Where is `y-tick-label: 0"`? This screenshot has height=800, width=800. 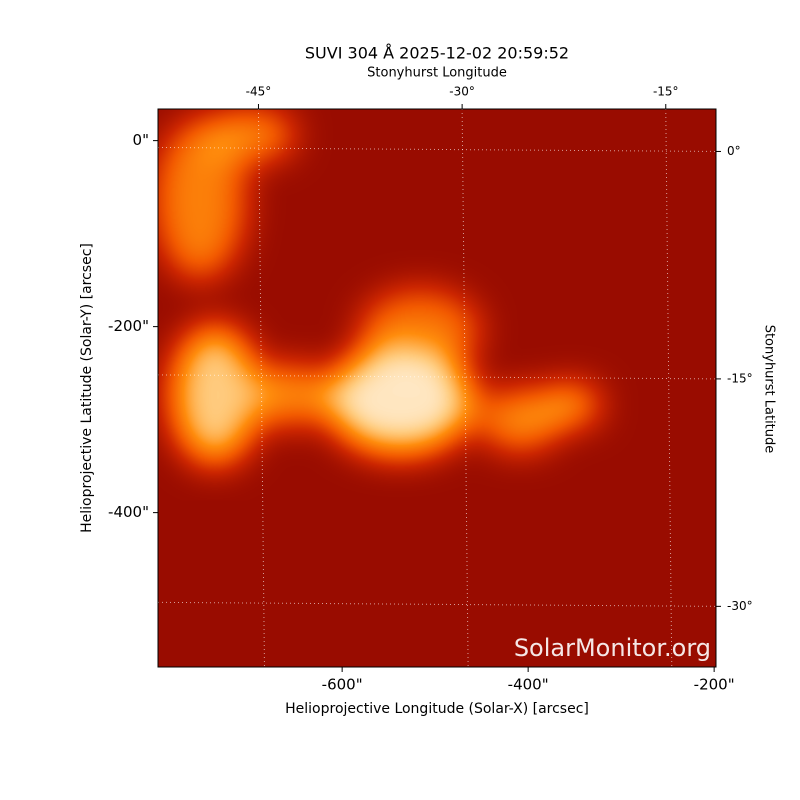 y-tick-label: 0" is located at coordinates (141, 140).